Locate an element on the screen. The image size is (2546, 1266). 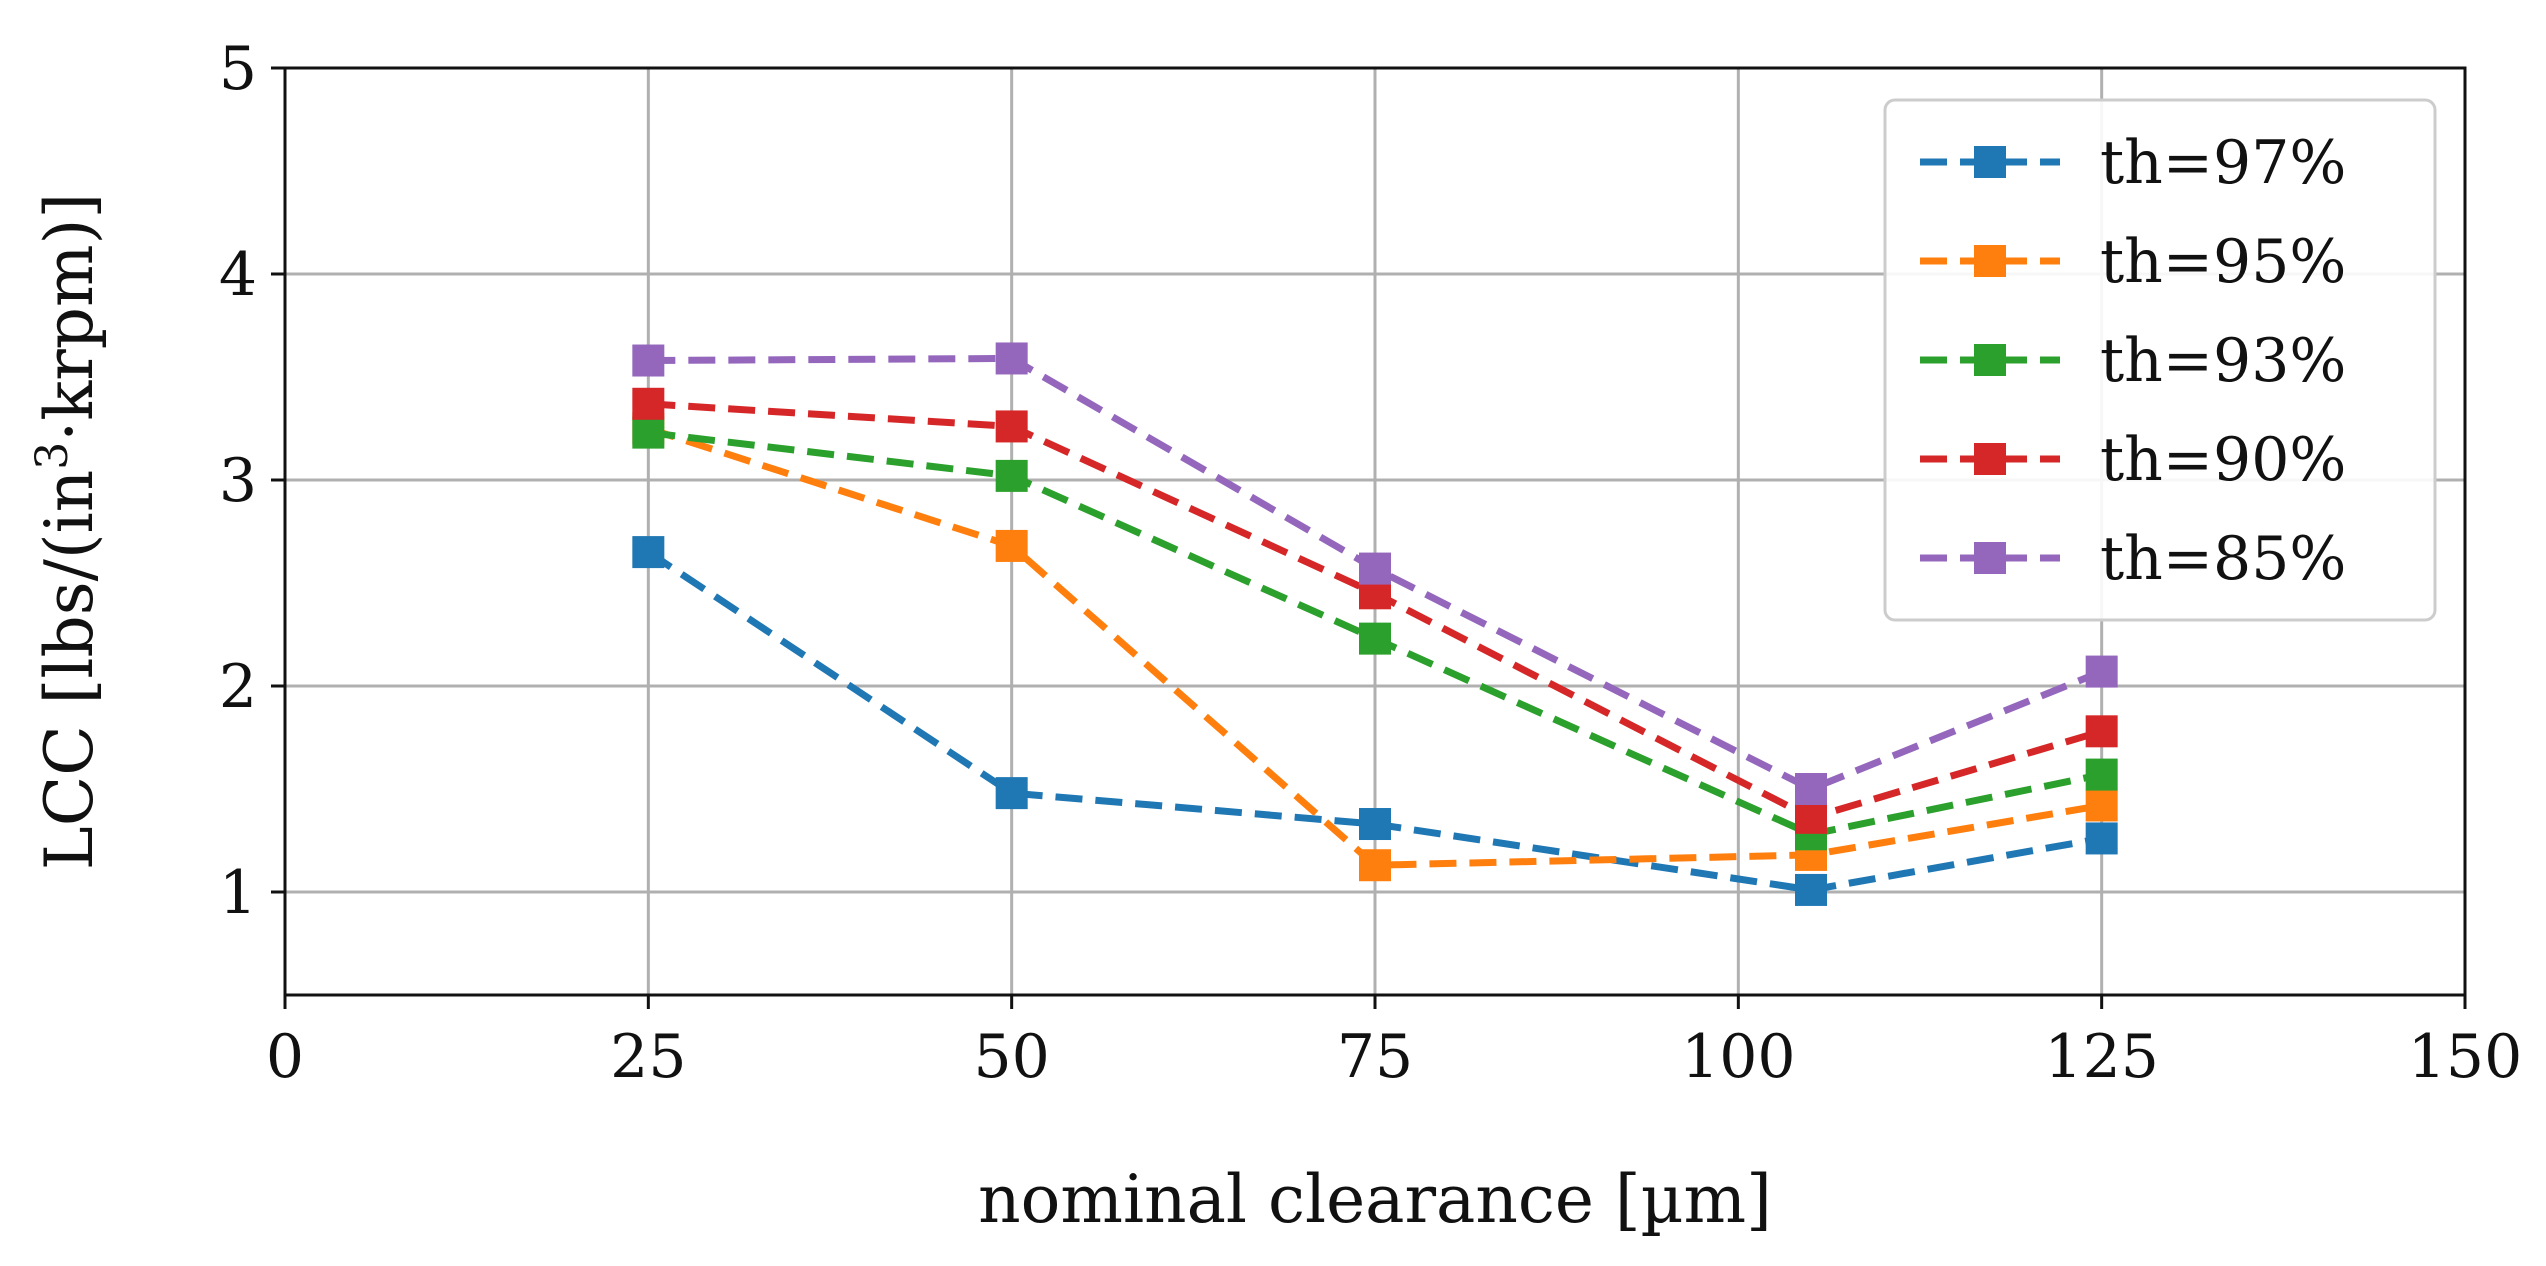
x-tick-label: 150 is located at coordinates (2465, 1057).